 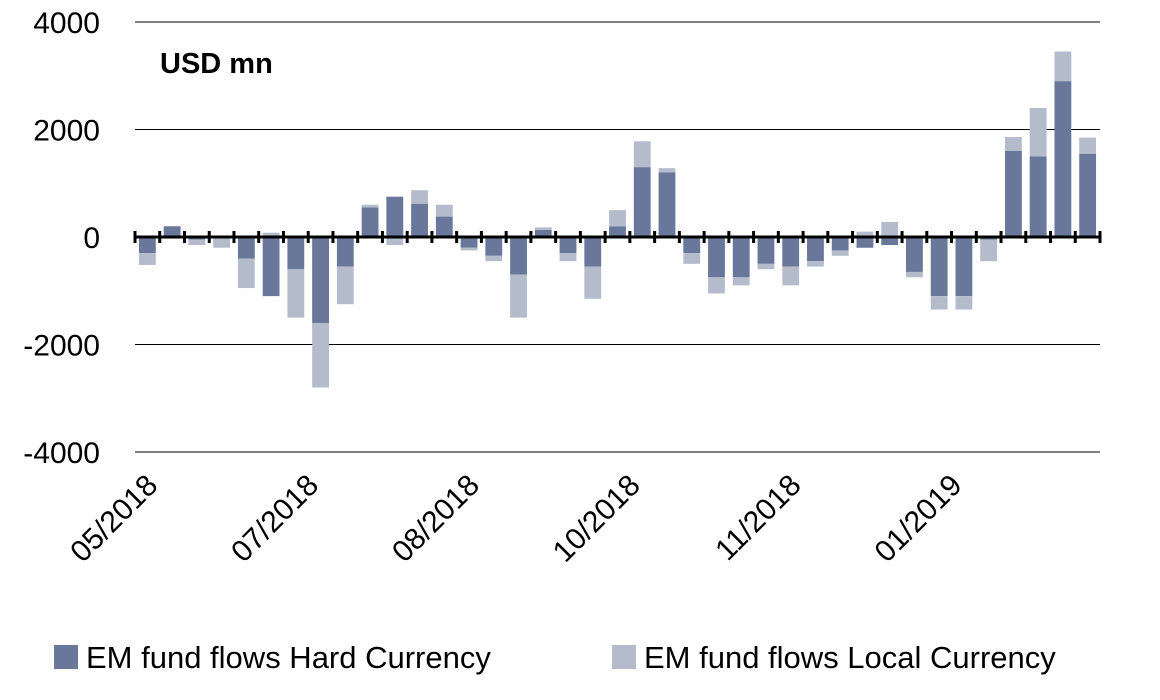 I want to click on legend-label-hard-currency: EM fund flows Hard Currency, so click(x=288, y=657).